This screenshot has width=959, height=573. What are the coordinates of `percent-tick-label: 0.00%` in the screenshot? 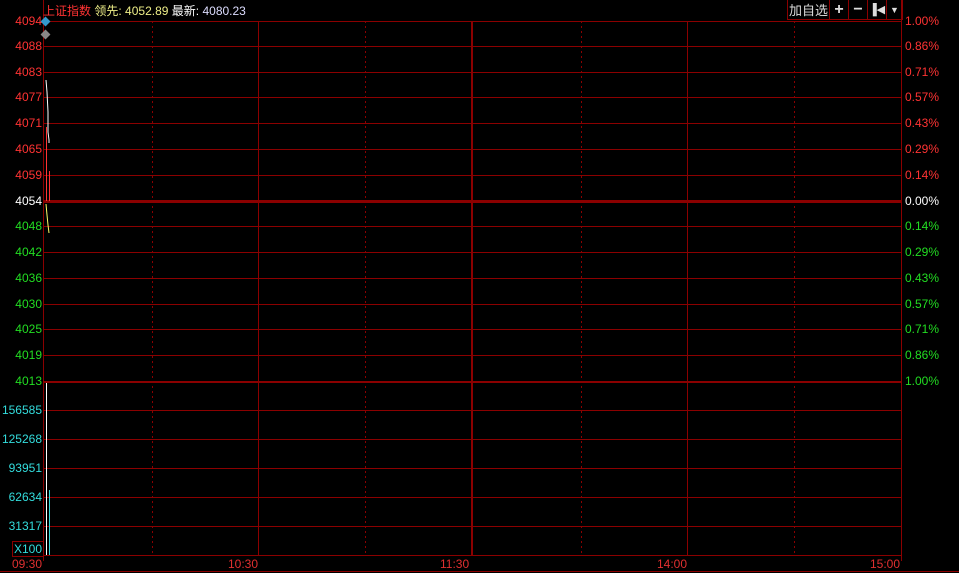 It's located at (922, 201).